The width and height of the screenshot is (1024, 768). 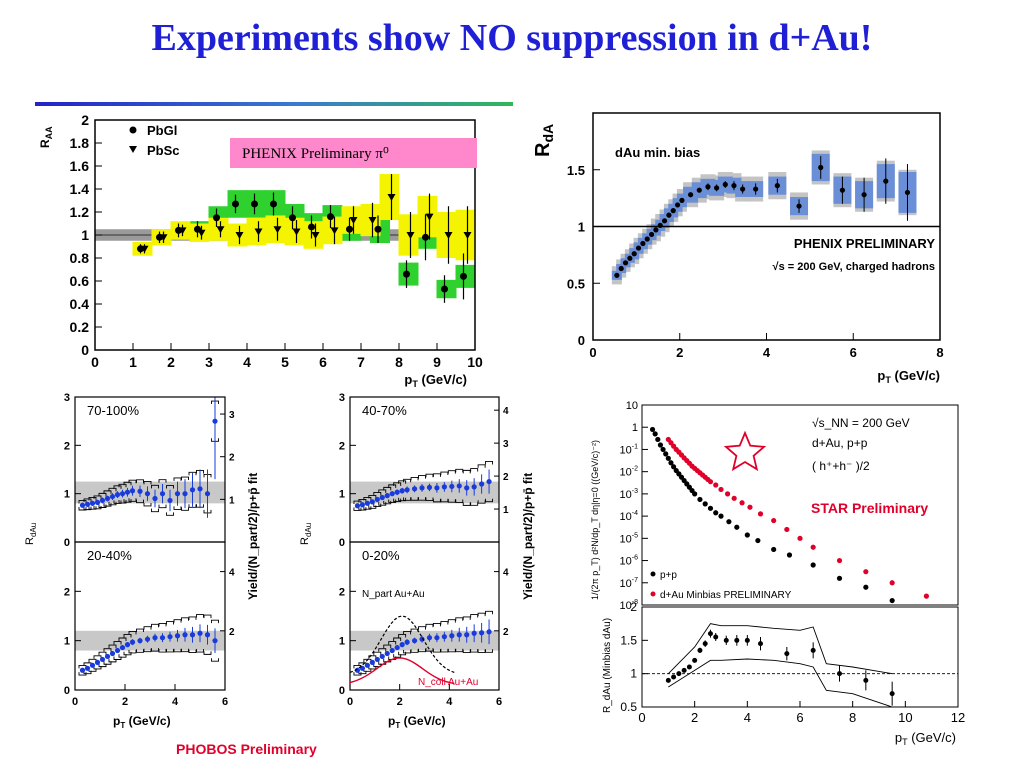 I want to click on ratio-y-tick-label: 2, so click(x=633, y=607).